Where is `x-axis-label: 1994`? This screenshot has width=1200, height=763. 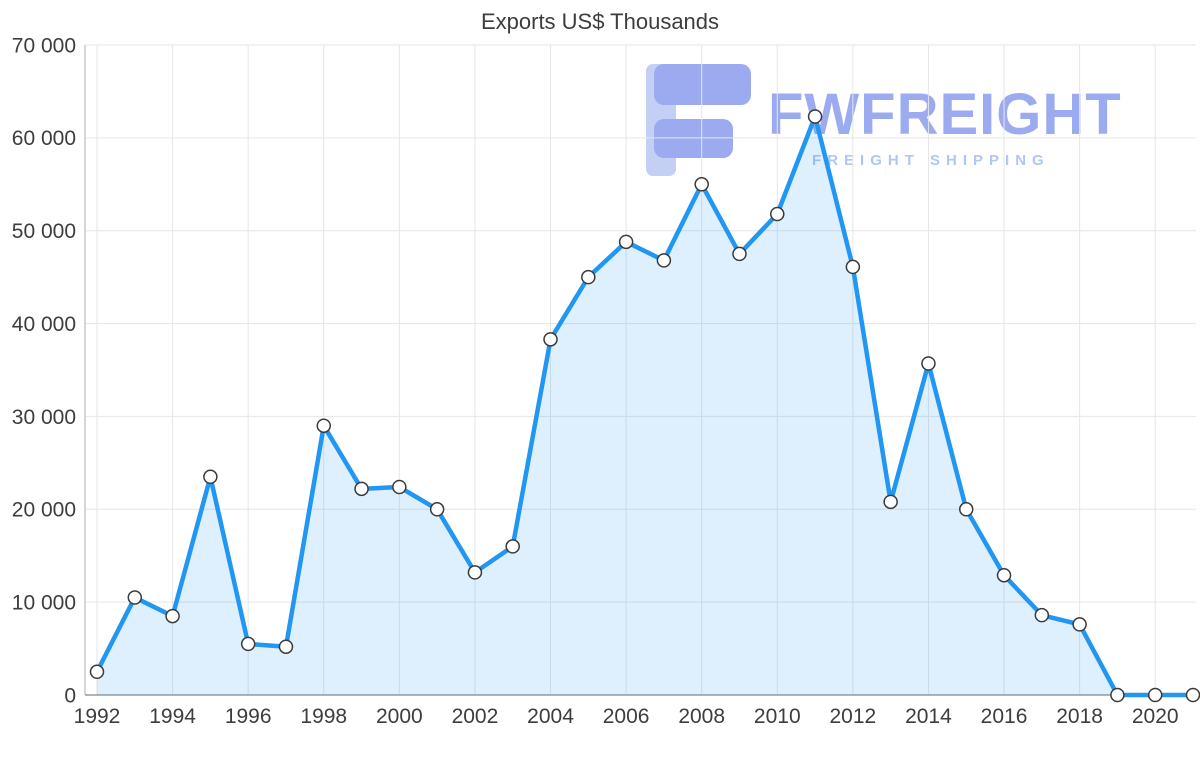
x-axis-label: 1994 is located at coordinates (172, 716).